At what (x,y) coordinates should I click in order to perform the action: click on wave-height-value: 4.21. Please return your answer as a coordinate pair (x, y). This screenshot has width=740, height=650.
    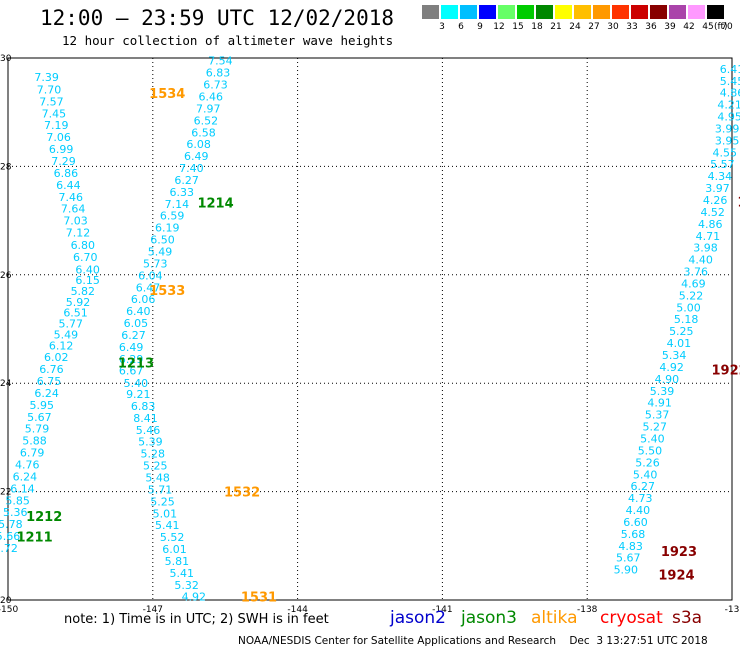
    Looking at the image, I should click on (728, 105).